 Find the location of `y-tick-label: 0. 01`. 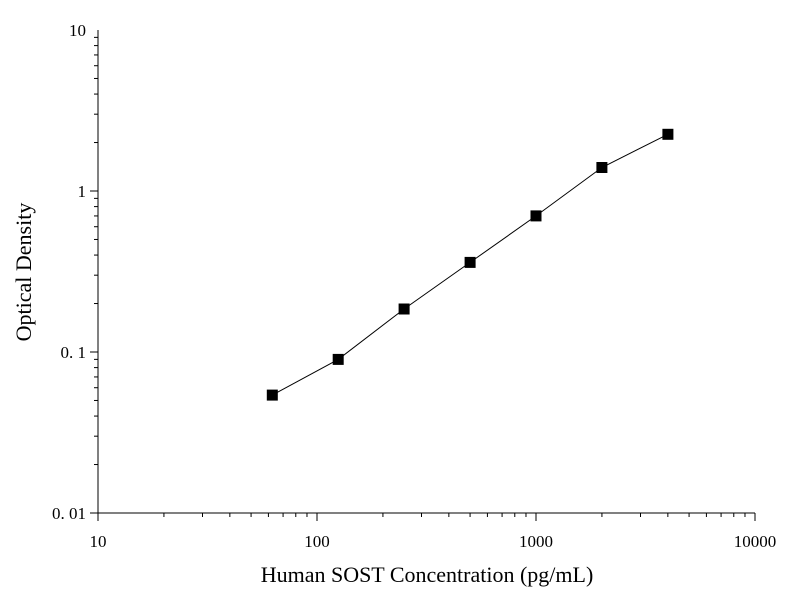

y-tick-label: 0. 01 is located at coordinates (69, 513).